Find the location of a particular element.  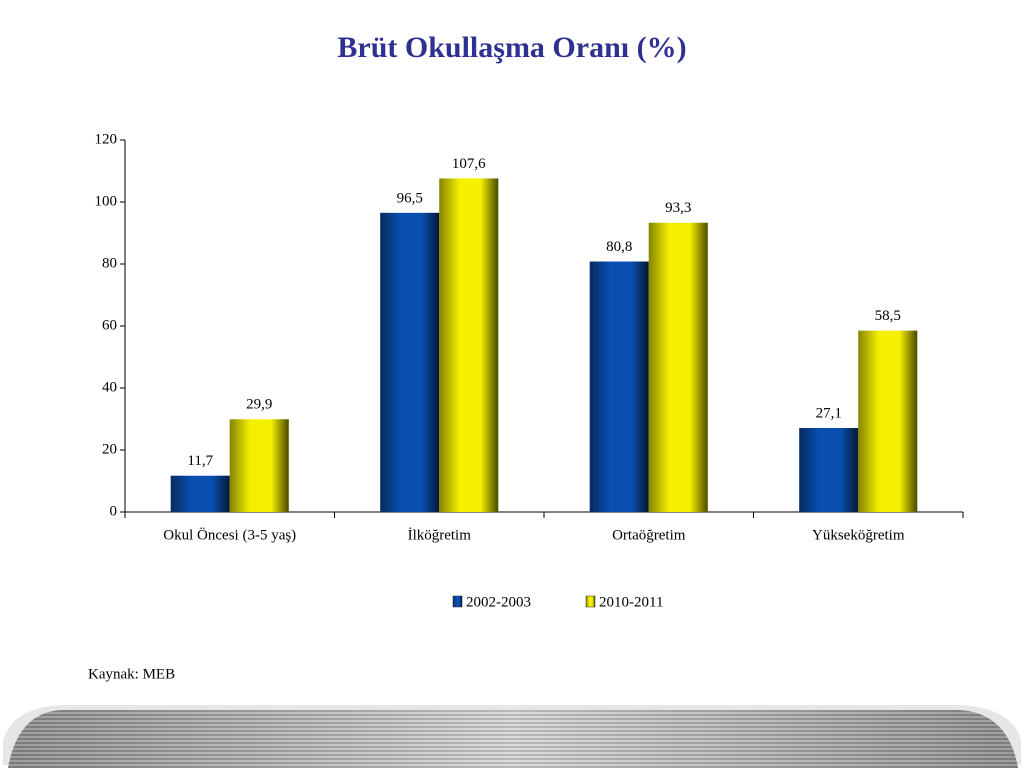

y-tick-label: 40 is located at coordinates (109, 387).